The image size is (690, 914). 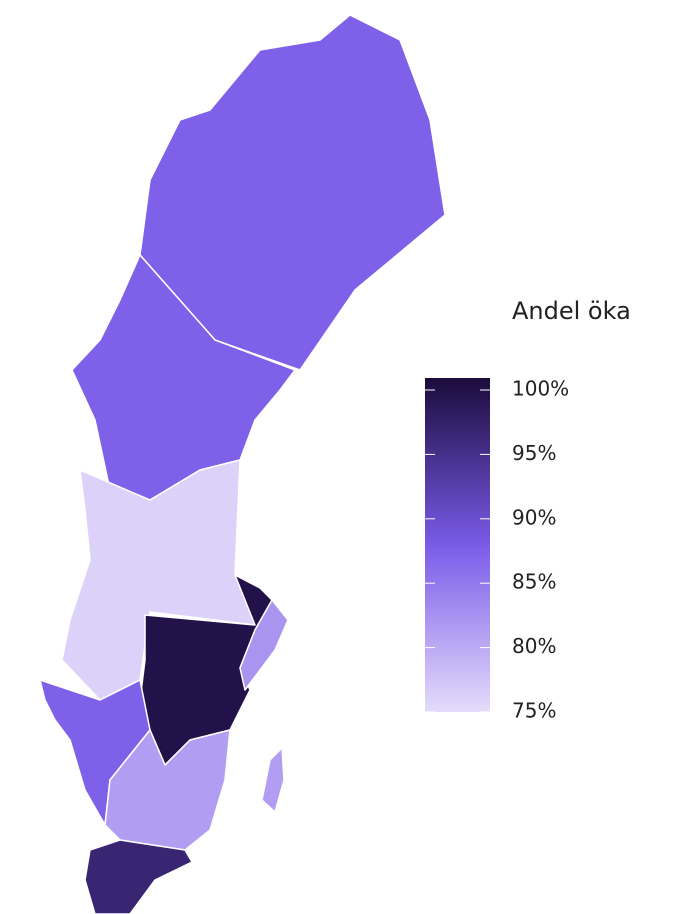 What do you see at coordinates (571, 311) in the screenshot?
I see `legend-title: Andel öka` at bounding box center [571, 311].